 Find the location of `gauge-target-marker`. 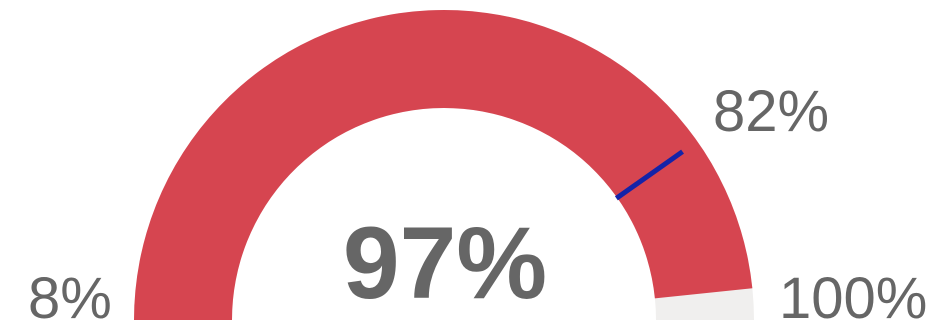

gauge-target-marker is located at coordinates (649, 175).